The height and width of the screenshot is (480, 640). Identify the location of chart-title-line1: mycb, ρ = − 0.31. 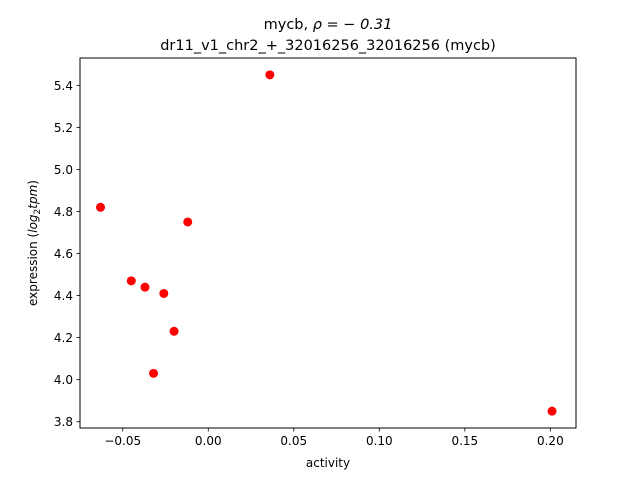
(328, 25).